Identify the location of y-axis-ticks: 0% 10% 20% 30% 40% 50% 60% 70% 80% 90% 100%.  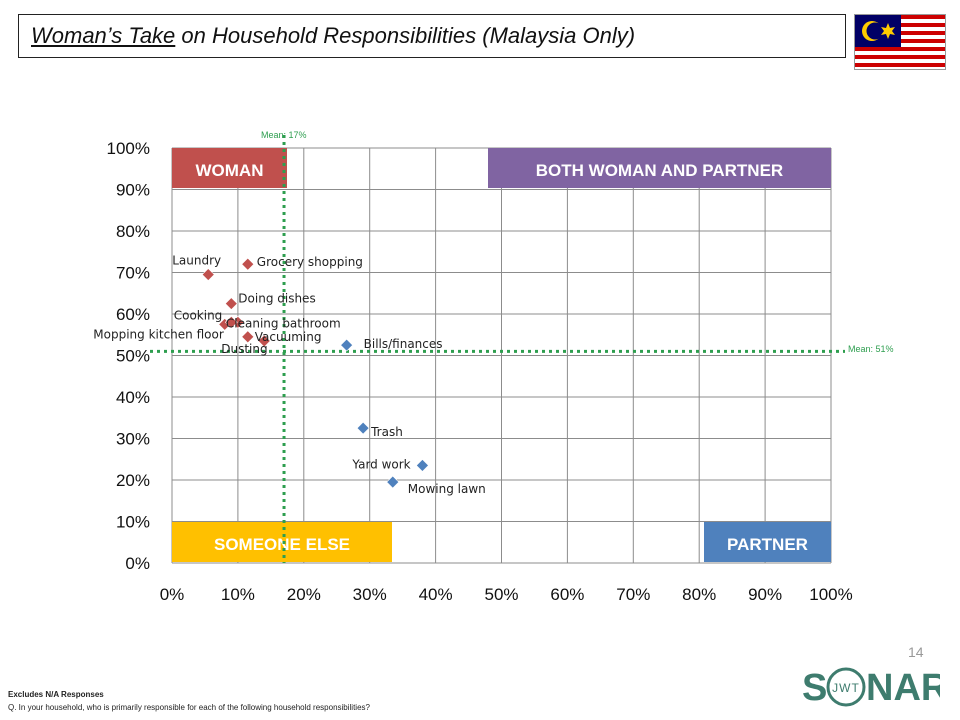
(128, 356).